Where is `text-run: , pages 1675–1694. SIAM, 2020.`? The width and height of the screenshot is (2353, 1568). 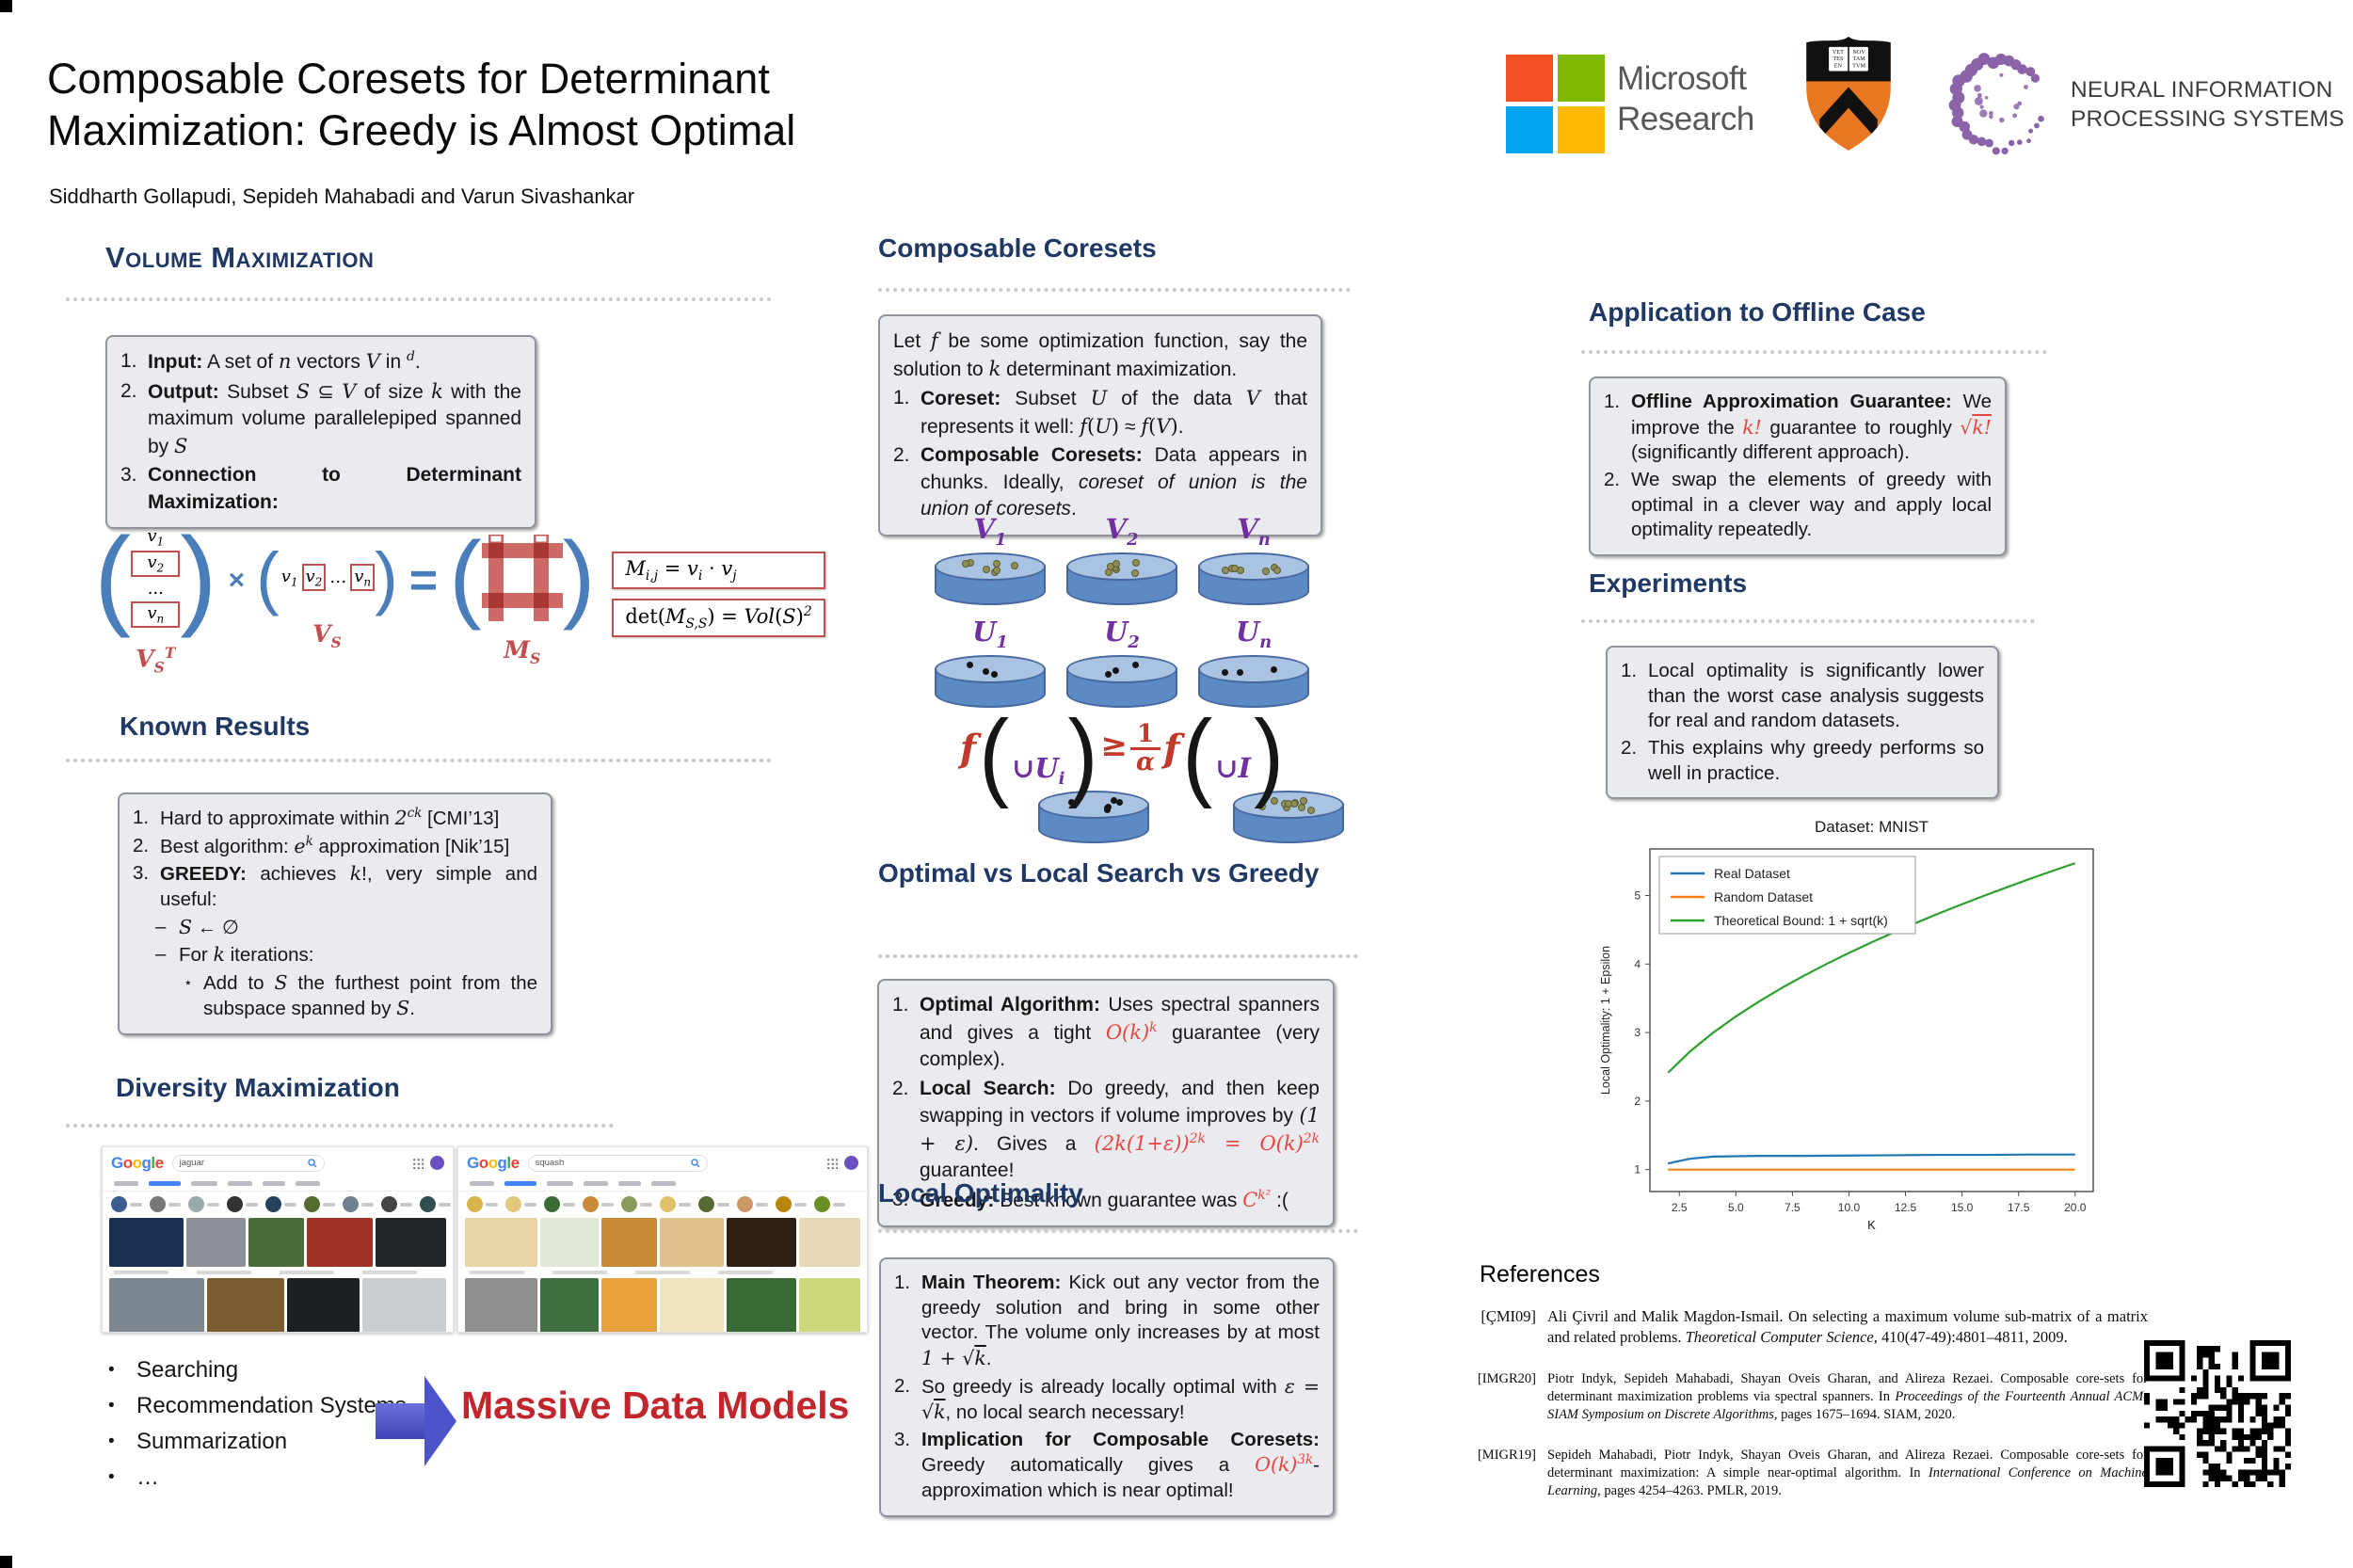
text-run: , pages 1675–1694. SIAM, 2020. is located at coordinates (1864, 1414).